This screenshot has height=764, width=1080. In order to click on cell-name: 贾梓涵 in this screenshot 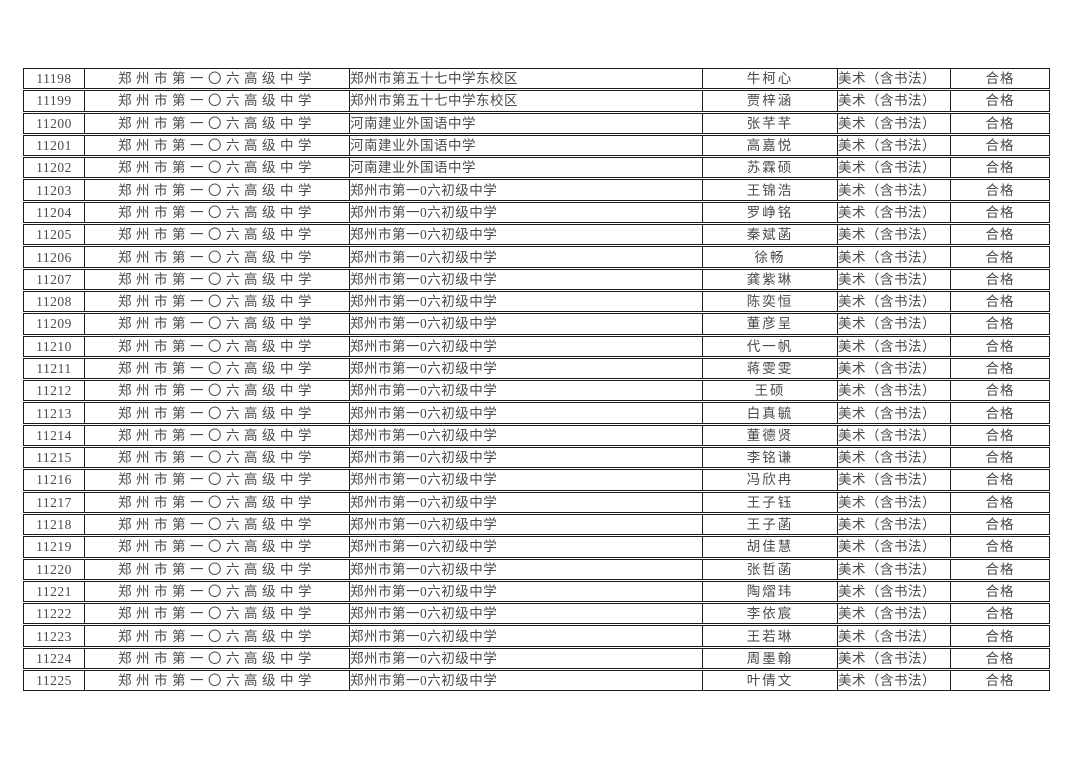, I will do `click(770, 101)`.